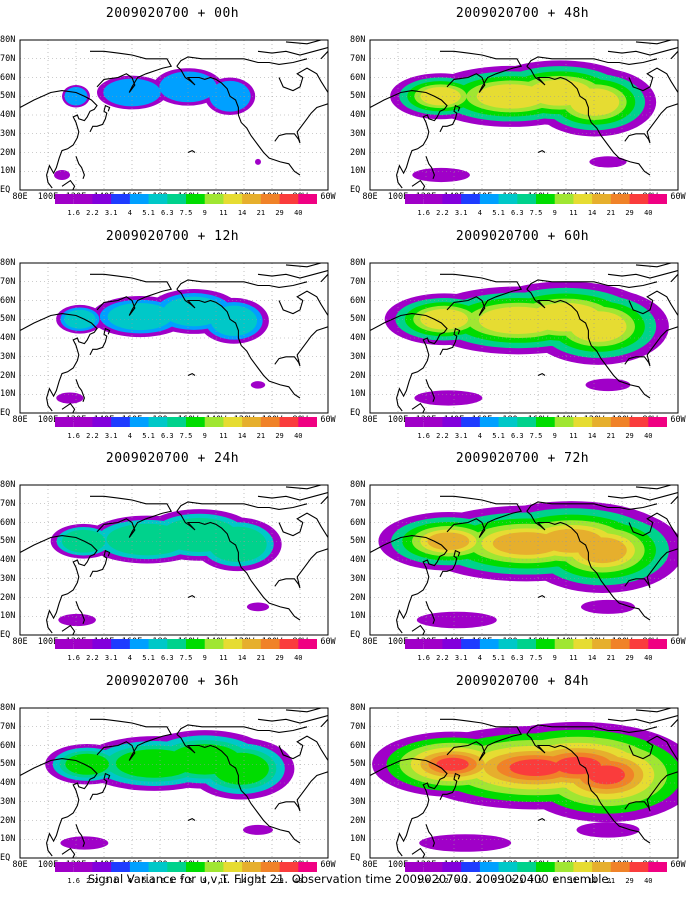  What do you see at coordinates (172, 681) in the screenshot?
I see `panel-title: 2009020700 + 36h` at bounding box center [172, 681].